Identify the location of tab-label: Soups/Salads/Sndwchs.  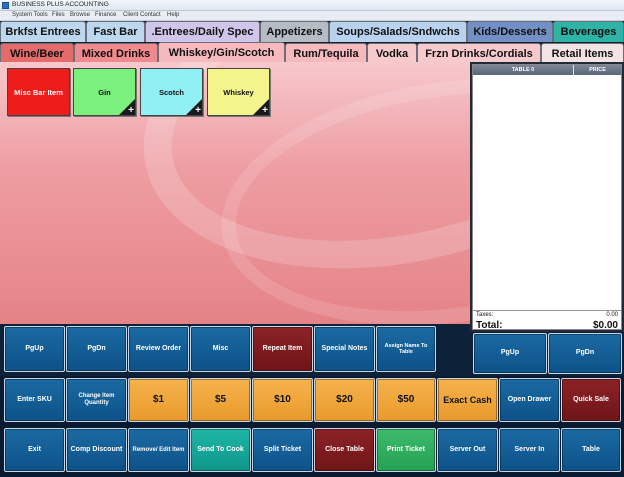
(398, 32).